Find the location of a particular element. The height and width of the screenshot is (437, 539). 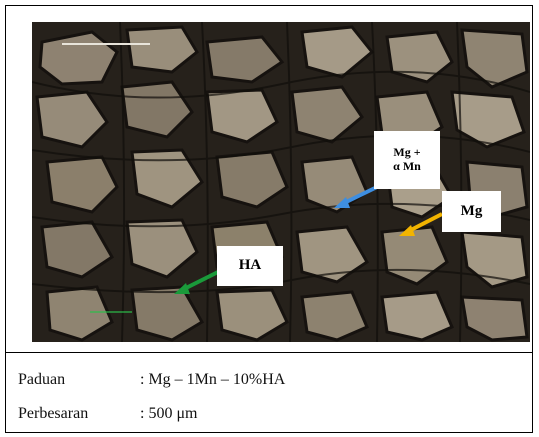

label-ha: HA is located at coordinates (250, 266).